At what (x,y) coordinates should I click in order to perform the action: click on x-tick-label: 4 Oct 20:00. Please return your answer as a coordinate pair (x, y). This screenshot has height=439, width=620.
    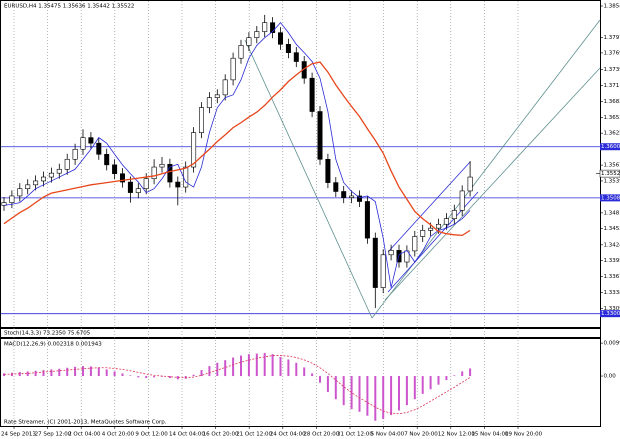
    Looking at the image, I should click on (118, 435).